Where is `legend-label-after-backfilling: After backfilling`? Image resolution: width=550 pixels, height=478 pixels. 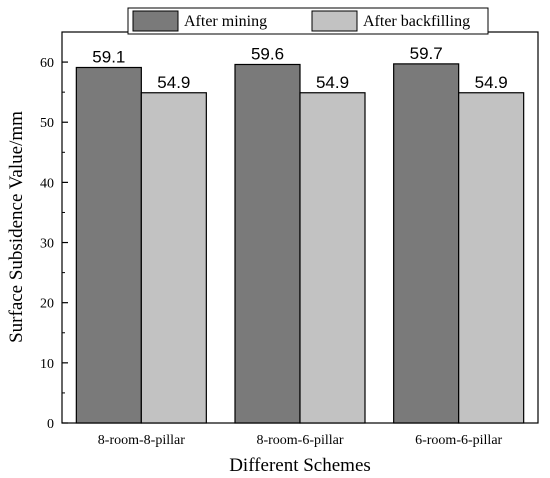 legend-label-after-backfilling: After backfilling is located at coordinates (416, 21).